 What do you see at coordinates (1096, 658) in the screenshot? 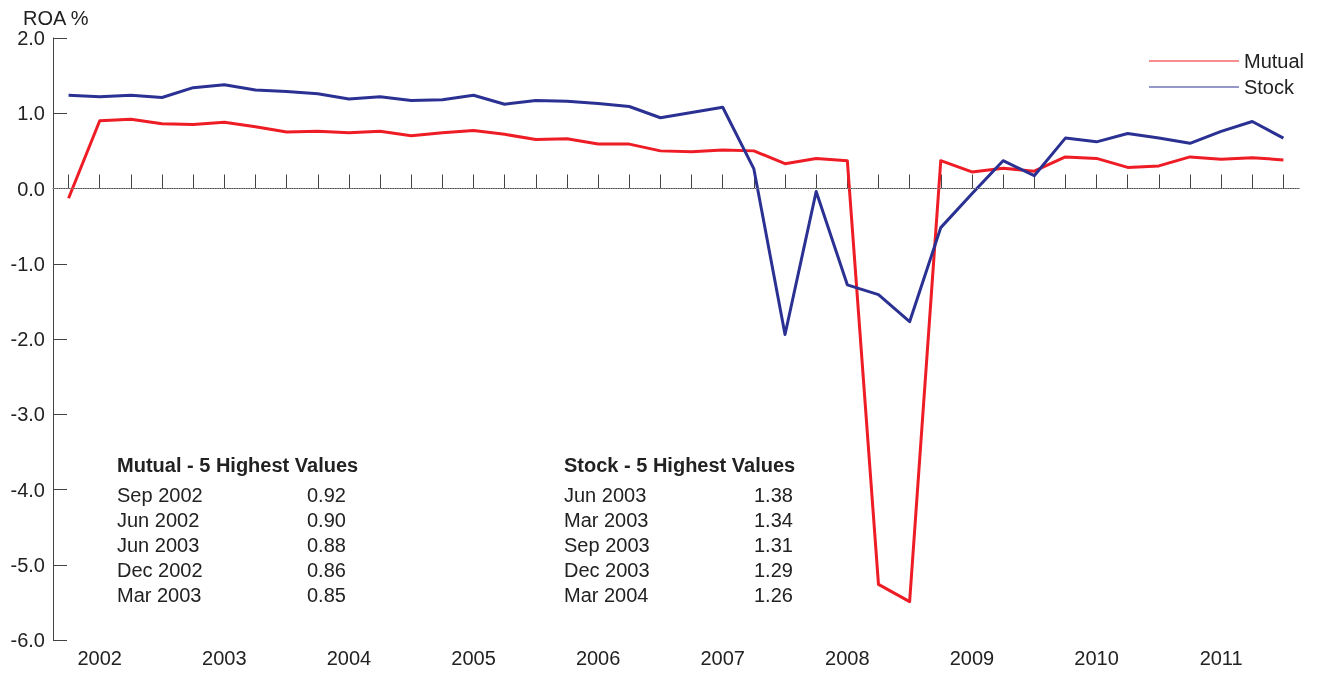
I see `x-tick-label: 2010` at bounding box center [1096, 658].